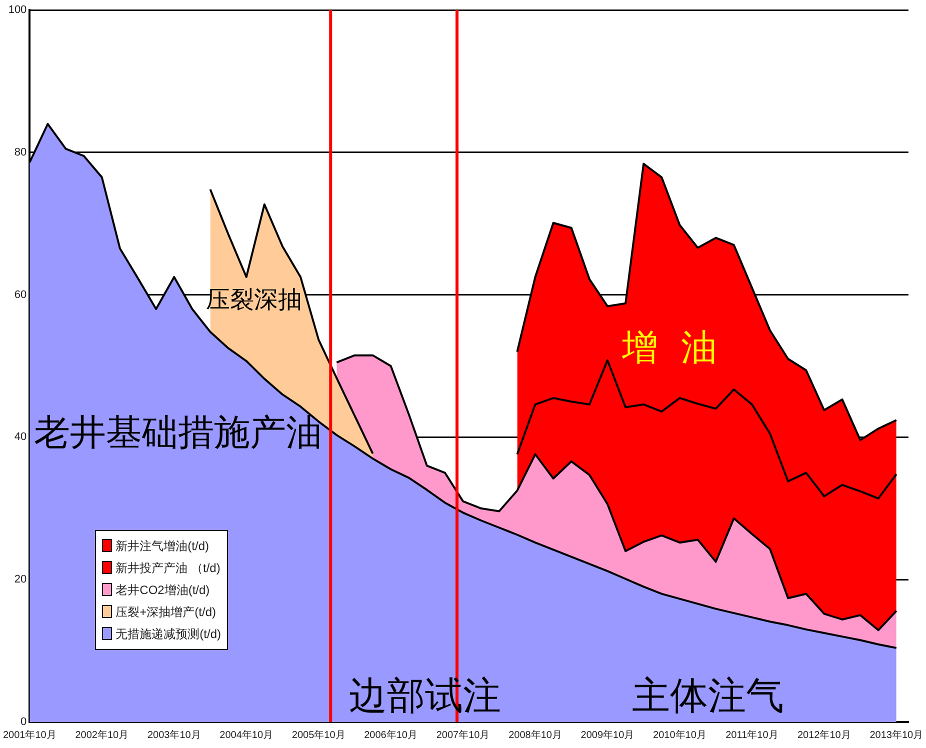 The image size is (926, 748). What do you see at coordinates (166, 612) in the screenshot?
I see `legend-label: 压裂+深抽增产(t/d)` at bounding box center [166, 612].